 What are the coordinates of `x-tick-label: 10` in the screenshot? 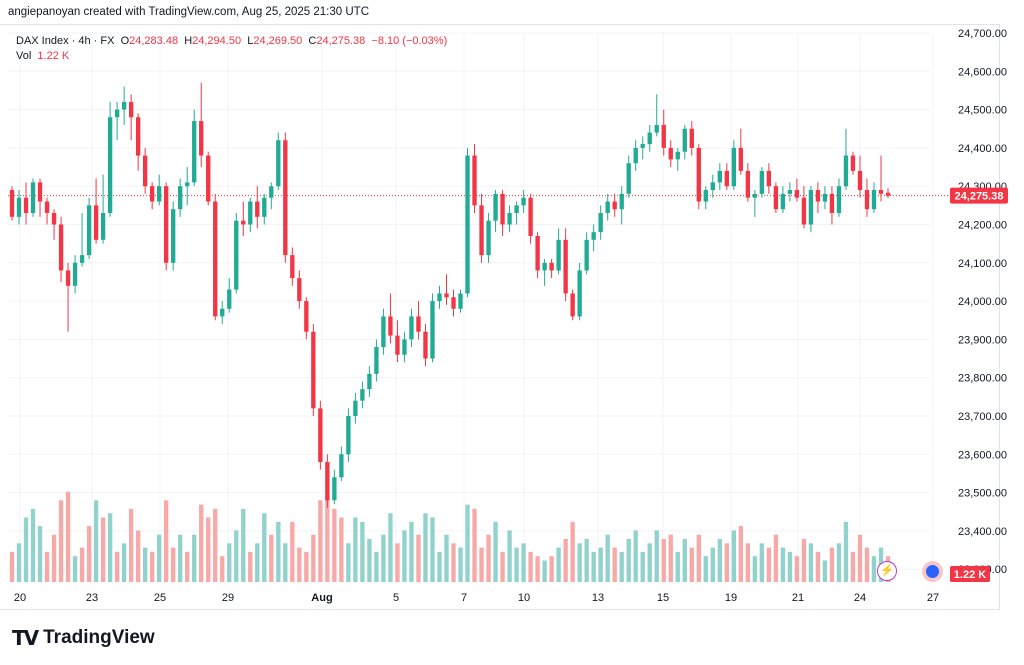 It's located at (524, 598).